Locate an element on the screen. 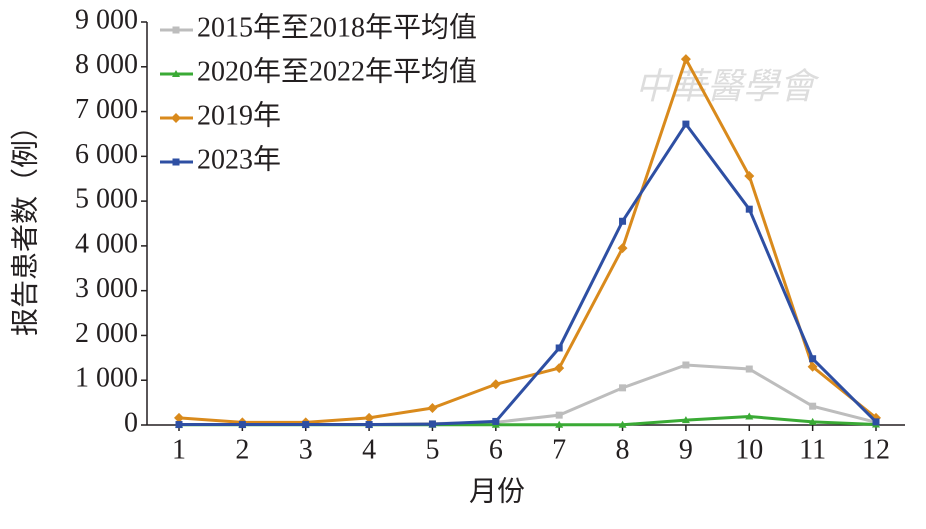 The width and height of the screenshot is (926, 529). y-tick-label: 1 000 is located at coordinates (106, 378).